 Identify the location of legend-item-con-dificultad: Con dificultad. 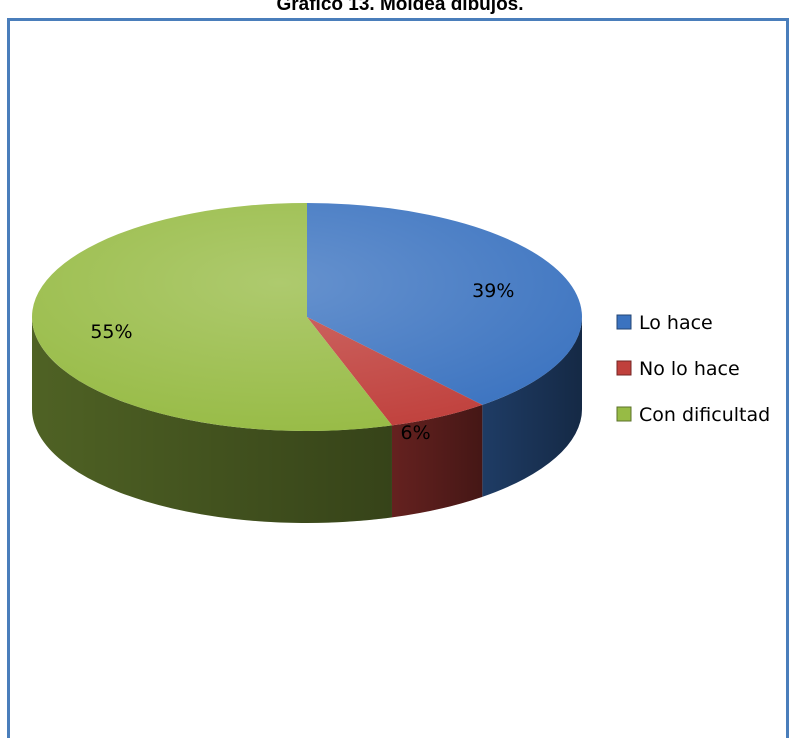
(693, 415).